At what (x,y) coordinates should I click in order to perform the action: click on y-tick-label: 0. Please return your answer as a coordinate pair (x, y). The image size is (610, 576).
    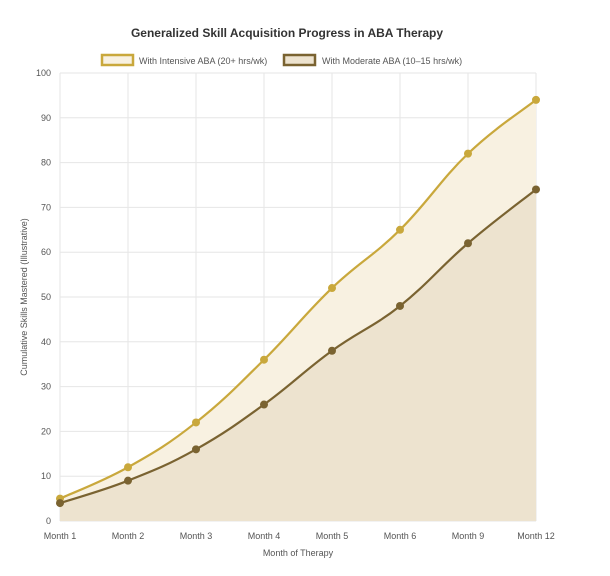
    Looking at the image, I should click on (48, 521).